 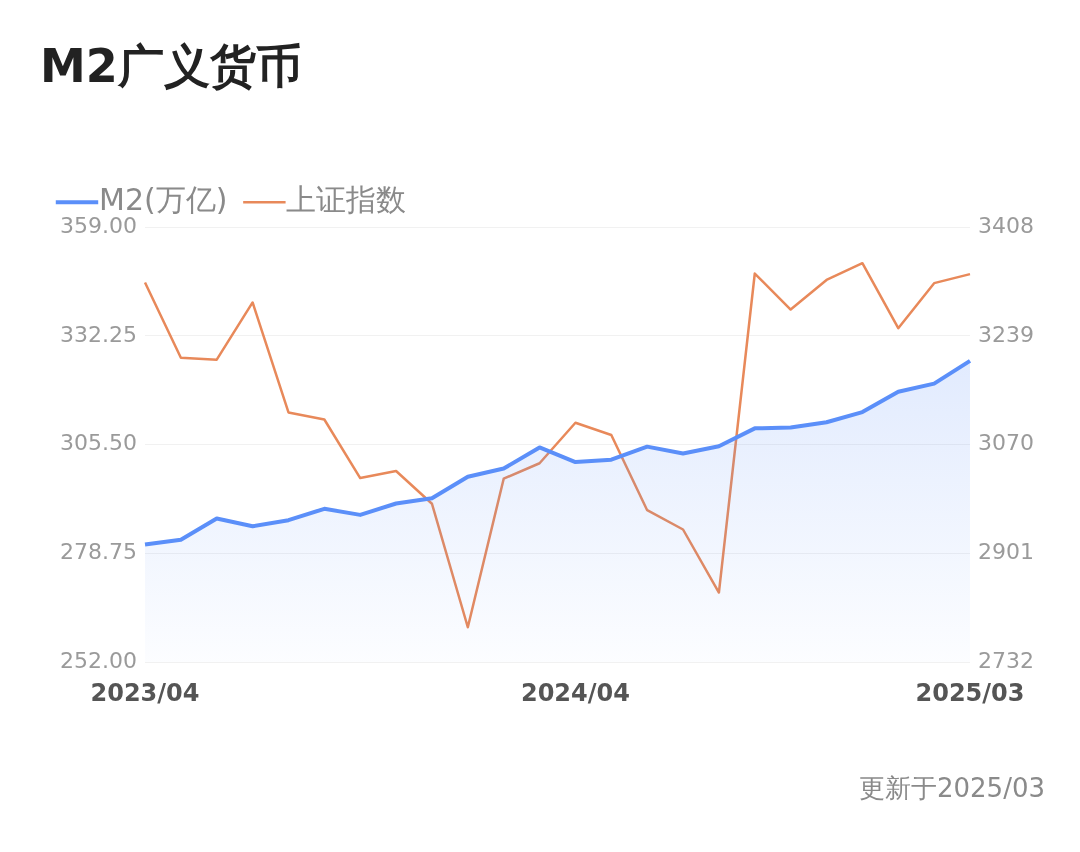 What do you see at coordinates (145, 692) in the screenshot?
I see `x-tick-label: 2023/04` at bounding box center [145, 692].